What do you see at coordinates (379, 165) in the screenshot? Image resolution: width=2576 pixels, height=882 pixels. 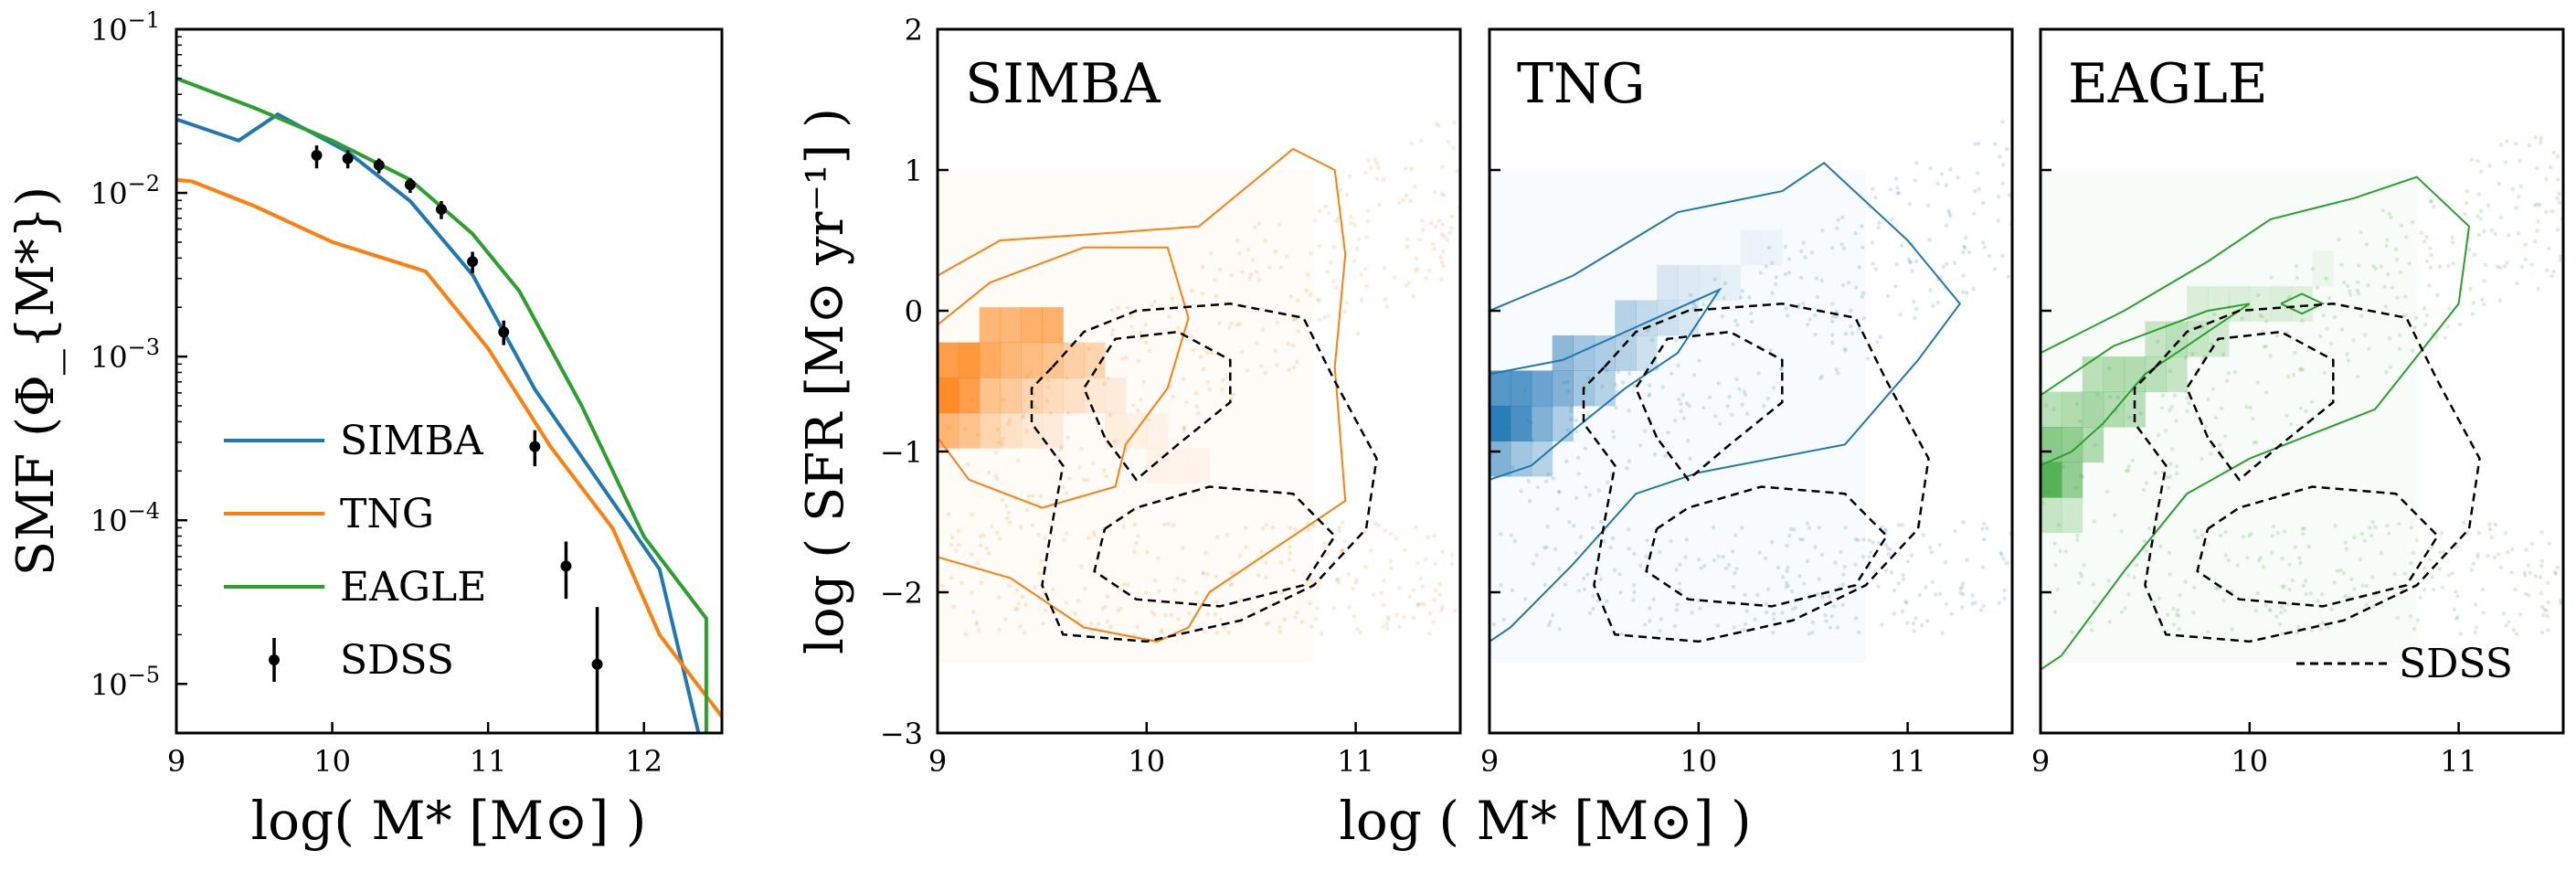 I see `sdss-point` at bounding box center [379, 165].